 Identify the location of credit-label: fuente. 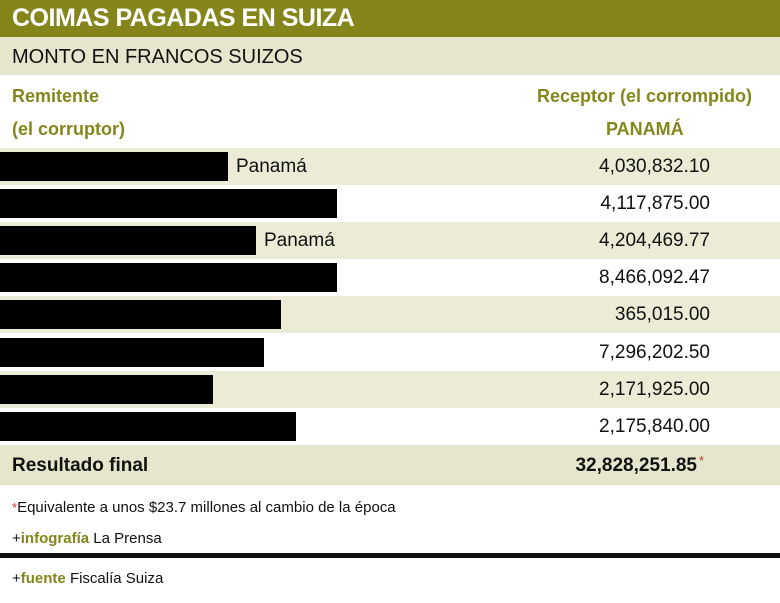
(43, 578).